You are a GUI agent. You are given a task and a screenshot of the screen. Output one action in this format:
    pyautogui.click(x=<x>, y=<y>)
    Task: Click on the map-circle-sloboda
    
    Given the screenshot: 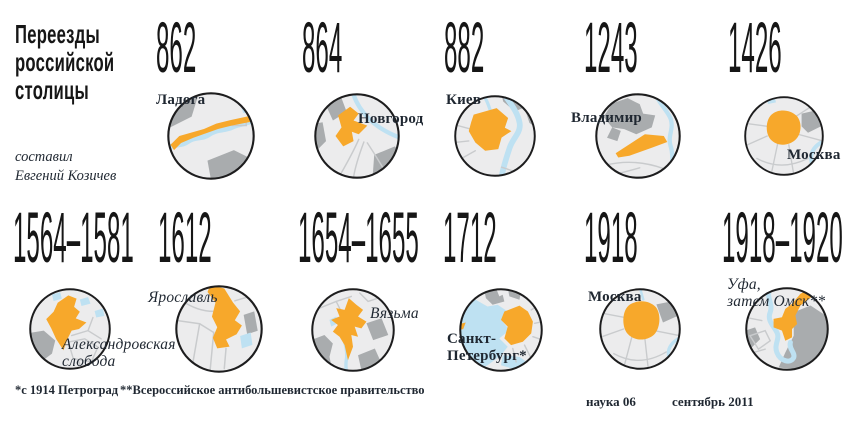 What is the action you would take?
    pyautogui.click(x=70, y=329)
    